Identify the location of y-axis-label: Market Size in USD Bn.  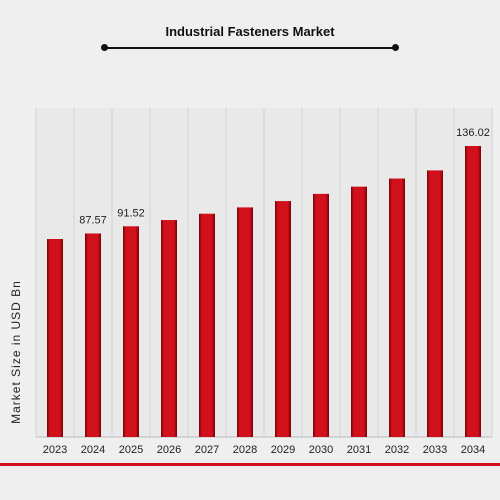
(16, 352).